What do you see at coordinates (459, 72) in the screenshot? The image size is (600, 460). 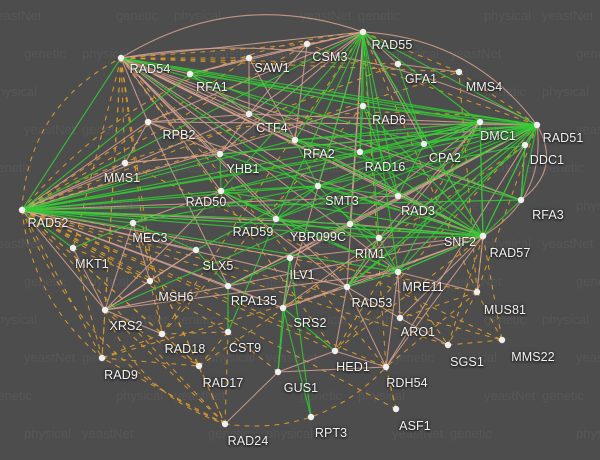 I see `node-dot-mms4` at bounding box center [459, 72].